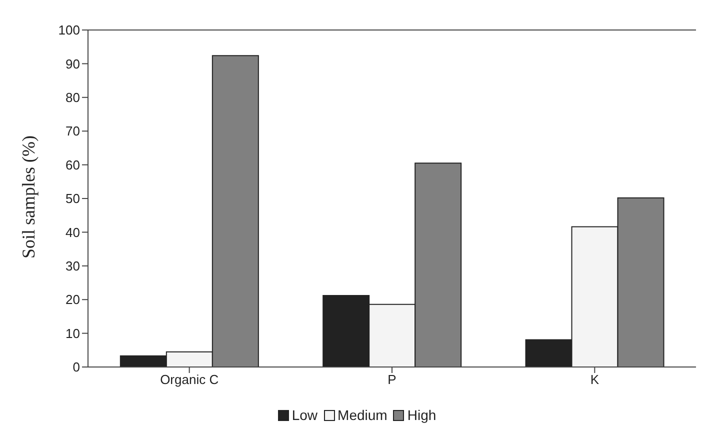  Describe the element at coordinates (392, 380) in the screenshot. I see `x-tick-label: P` at that location.